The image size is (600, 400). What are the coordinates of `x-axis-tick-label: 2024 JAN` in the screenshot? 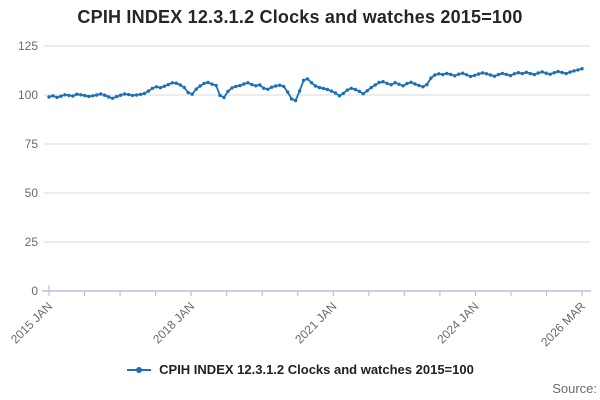 It's located at (457, 322).